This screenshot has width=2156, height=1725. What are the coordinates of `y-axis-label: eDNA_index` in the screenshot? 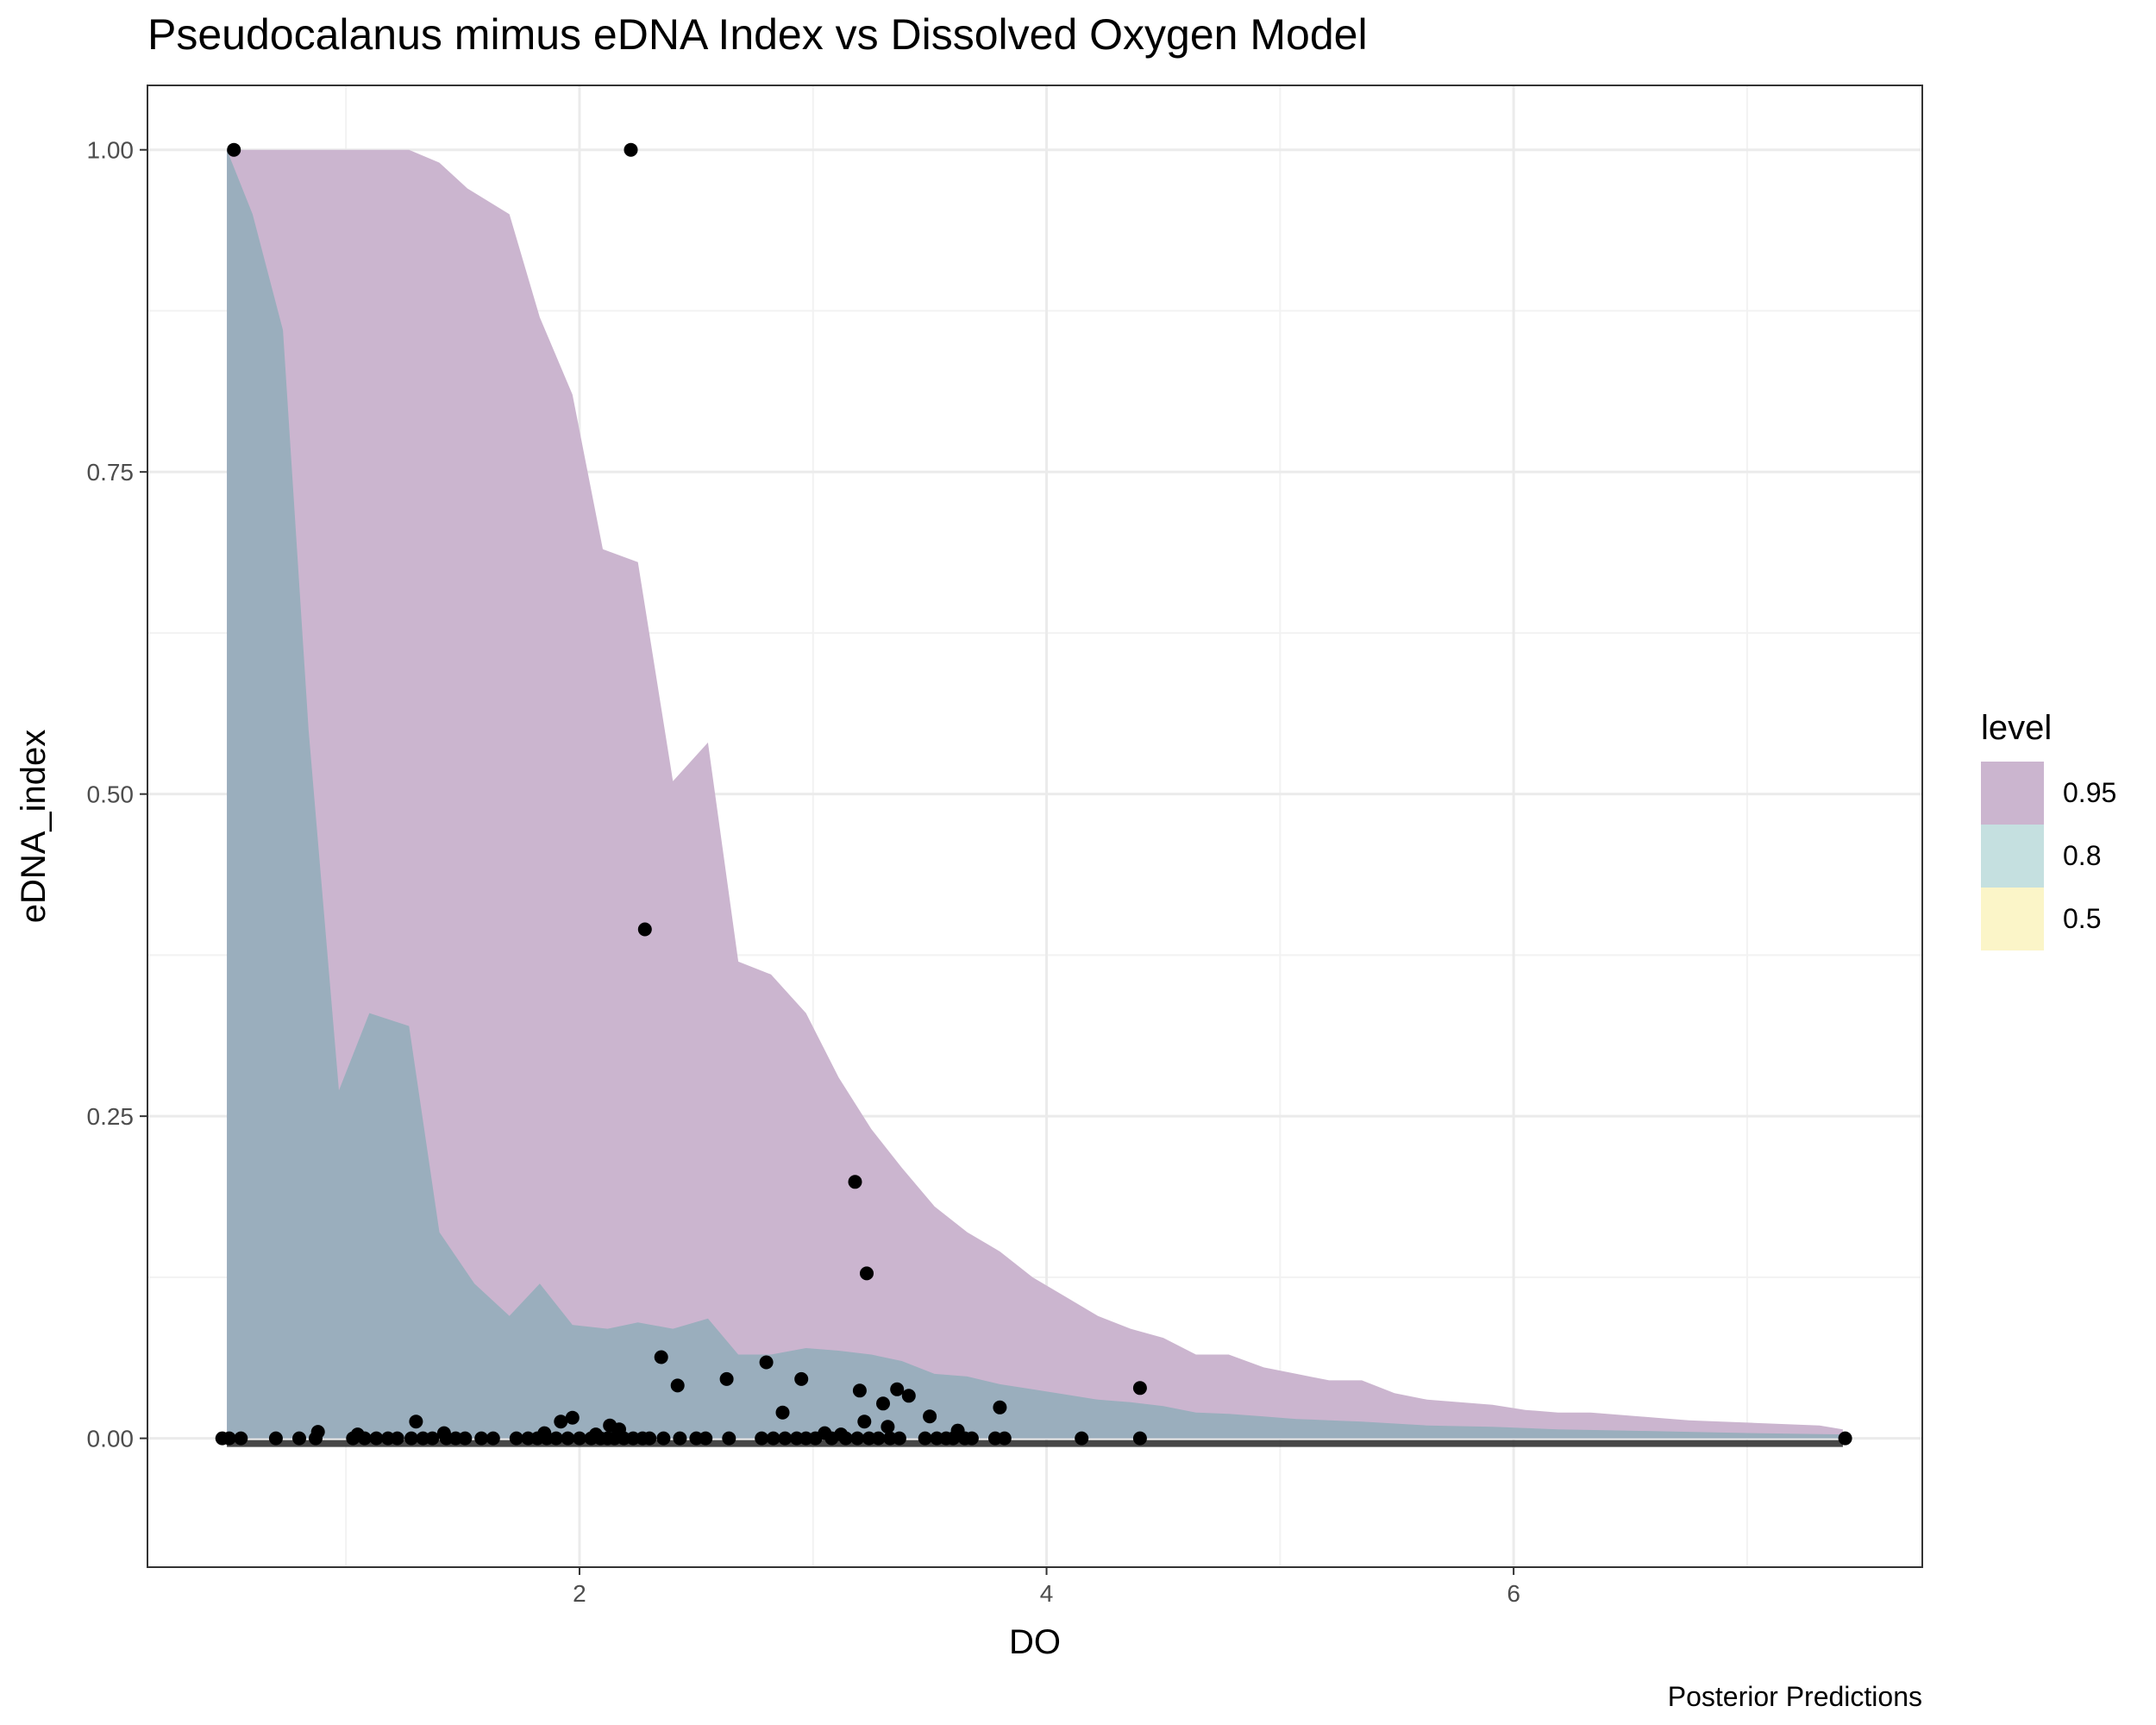 It's located at (34, 827).